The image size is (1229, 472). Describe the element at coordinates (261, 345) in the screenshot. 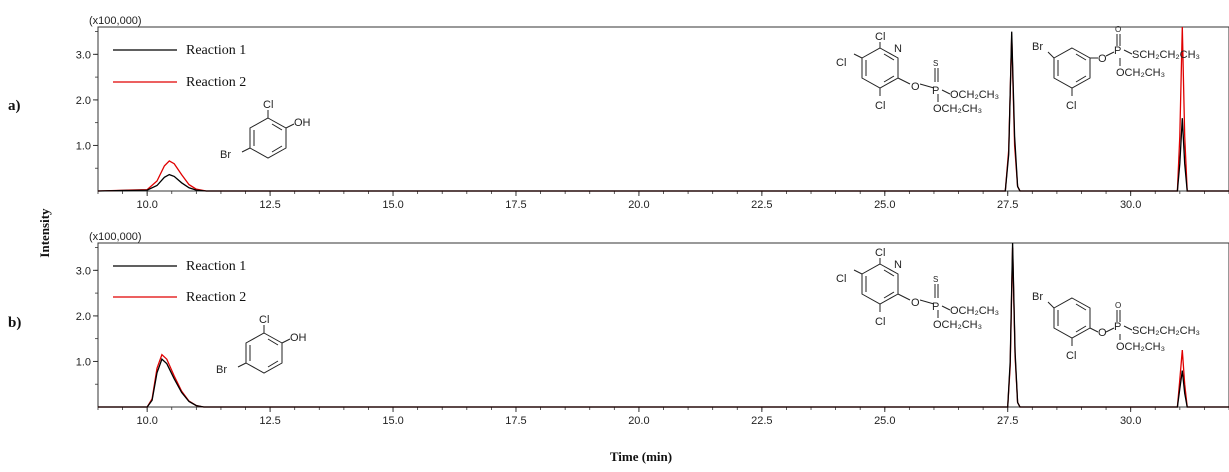

I see `structure-bromochlorophenol-b: Cl OH Br` at that location.